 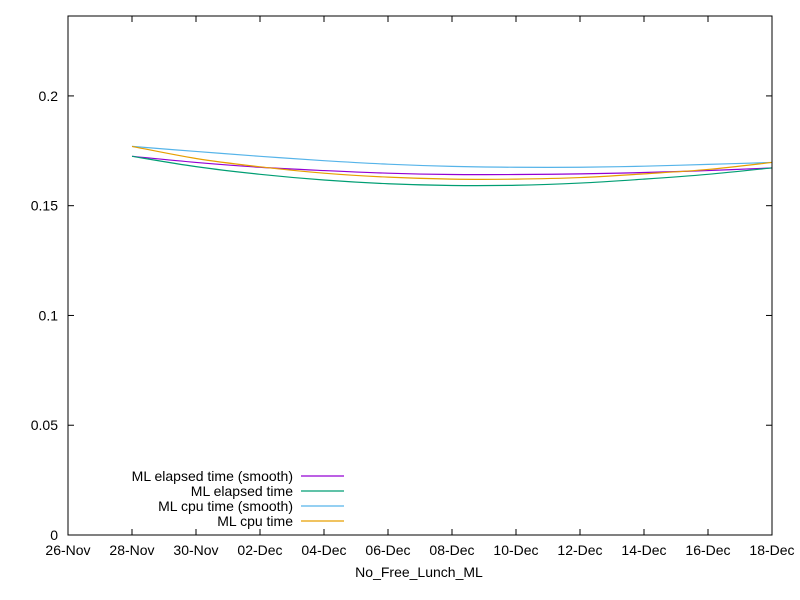 What do you see at coordinates (131, 550) in the screenshot?
I see `x-tick-label: 28-Nov` at bounding box center [131, 550].